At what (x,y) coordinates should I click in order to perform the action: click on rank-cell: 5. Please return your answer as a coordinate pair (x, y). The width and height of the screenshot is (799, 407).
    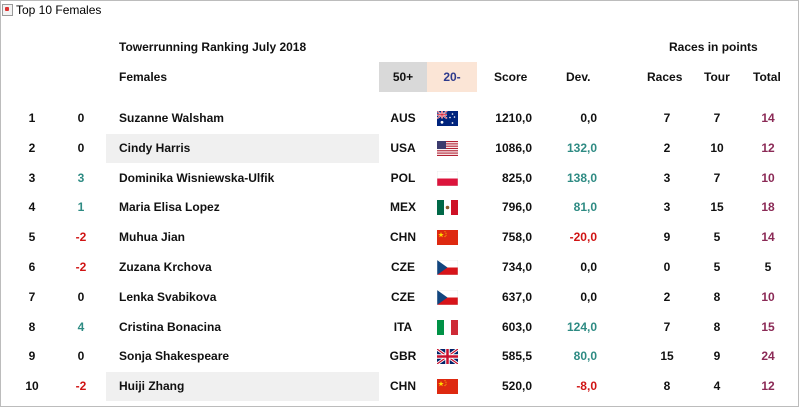
    Looking at the image, I should click on (32, 237).